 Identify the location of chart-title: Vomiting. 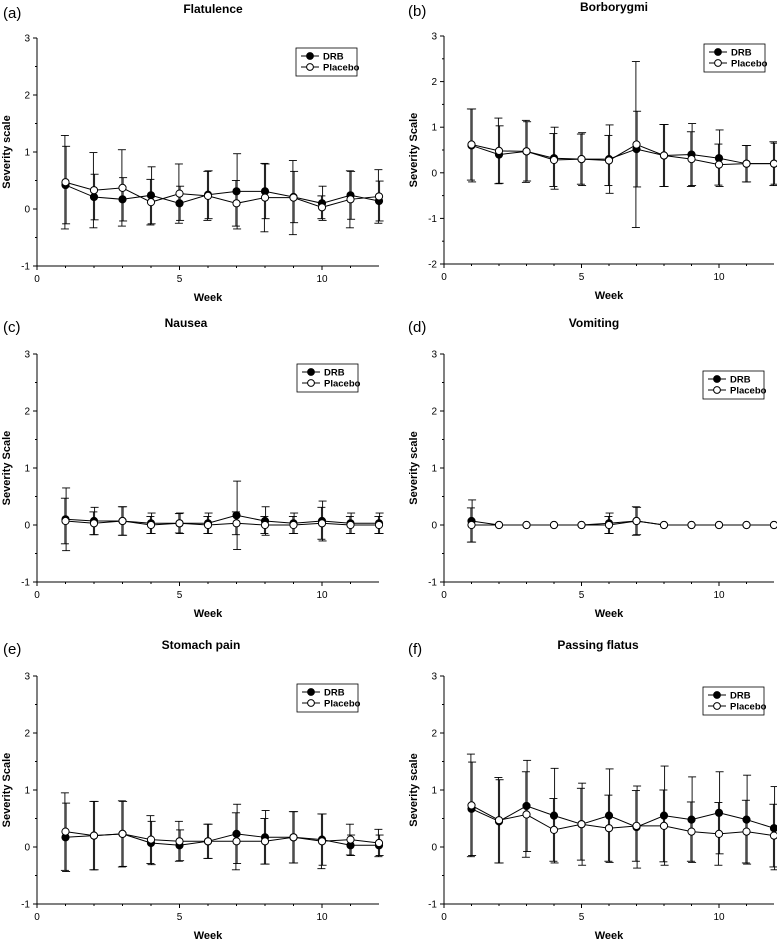
(594, 323).